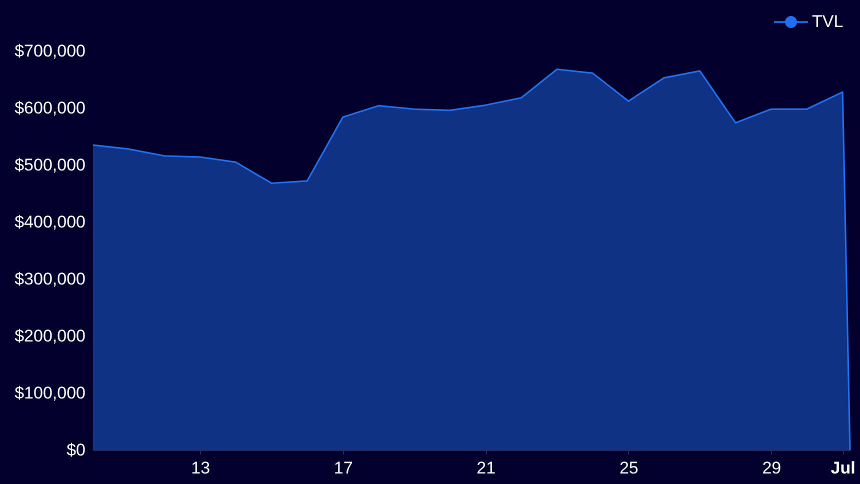 This screenshot has width=860, height=484. I want to click on legend-label: TVL, so click(828, 21).